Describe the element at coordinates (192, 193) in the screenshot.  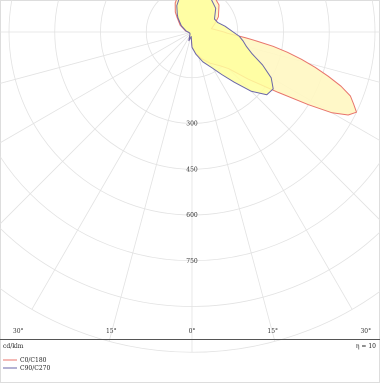
I see `radial-tick-labels: 300 450 600 750` at that location.